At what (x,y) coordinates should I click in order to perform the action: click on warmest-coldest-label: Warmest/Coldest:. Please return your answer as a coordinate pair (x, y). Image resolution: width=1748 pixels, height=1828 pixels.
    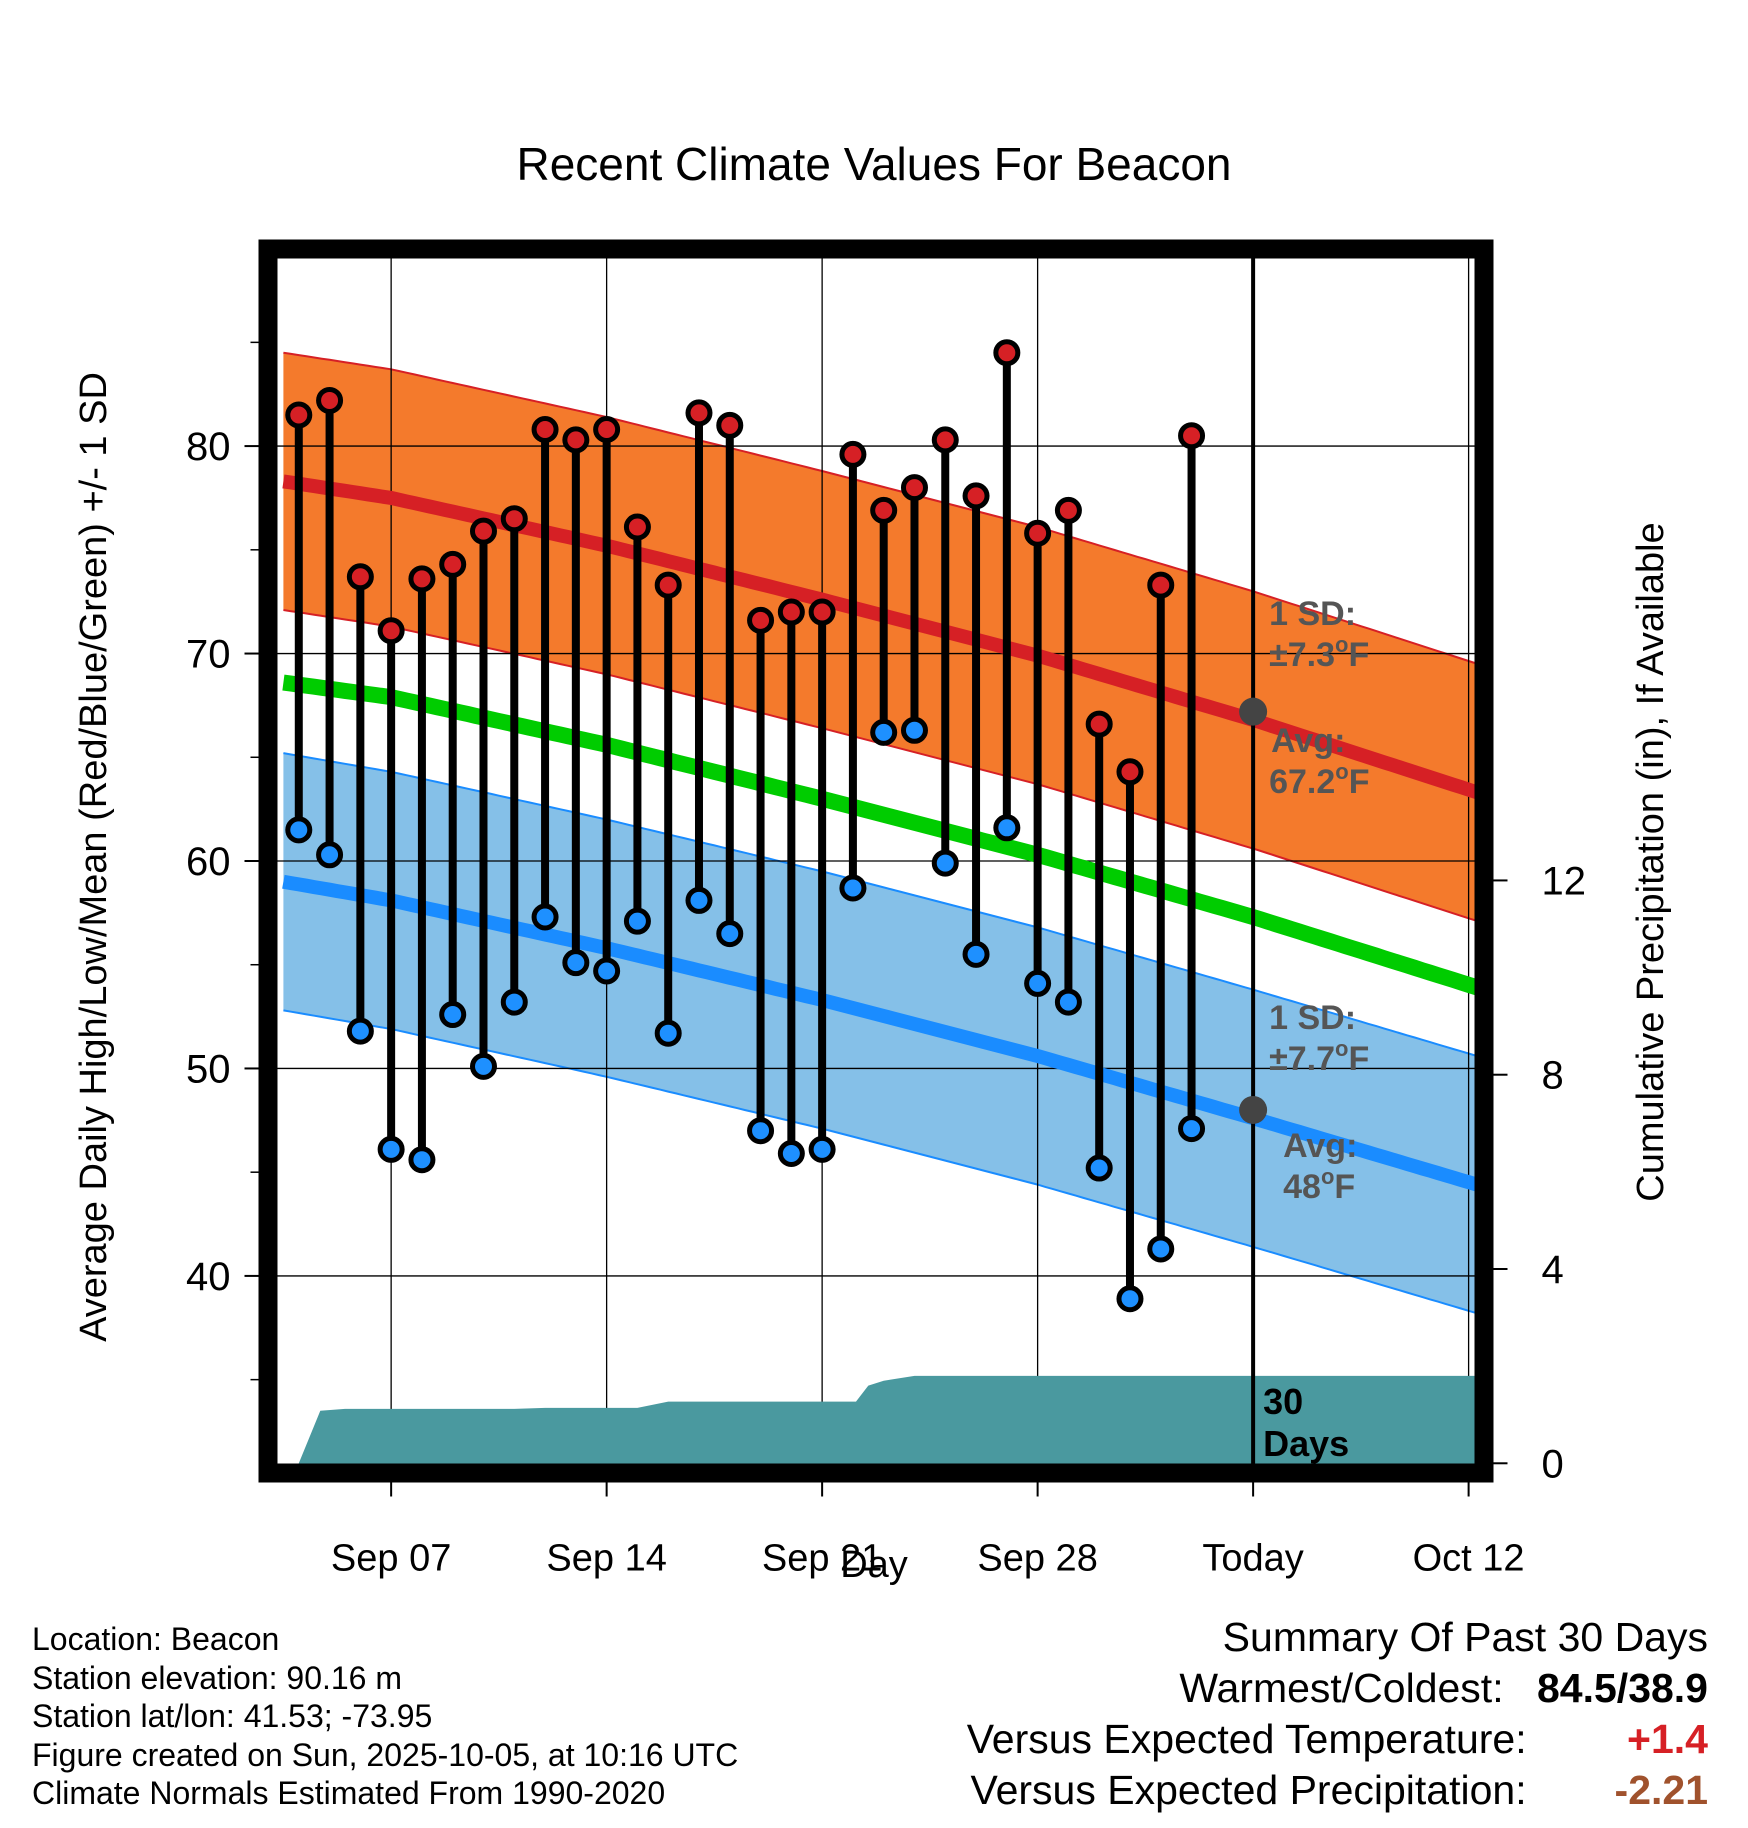
    Looking at the image, I should click on (1341, 1688).